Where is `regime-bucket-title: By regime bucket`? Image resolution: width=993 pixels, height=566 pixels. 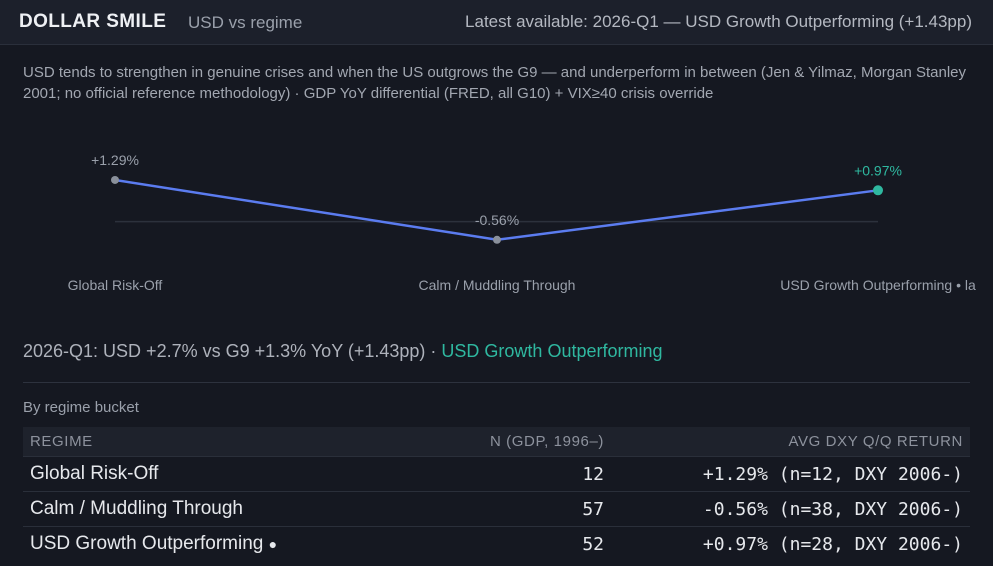
regime-bucket-title: By regime bucket is located at coordinates (81, 407).